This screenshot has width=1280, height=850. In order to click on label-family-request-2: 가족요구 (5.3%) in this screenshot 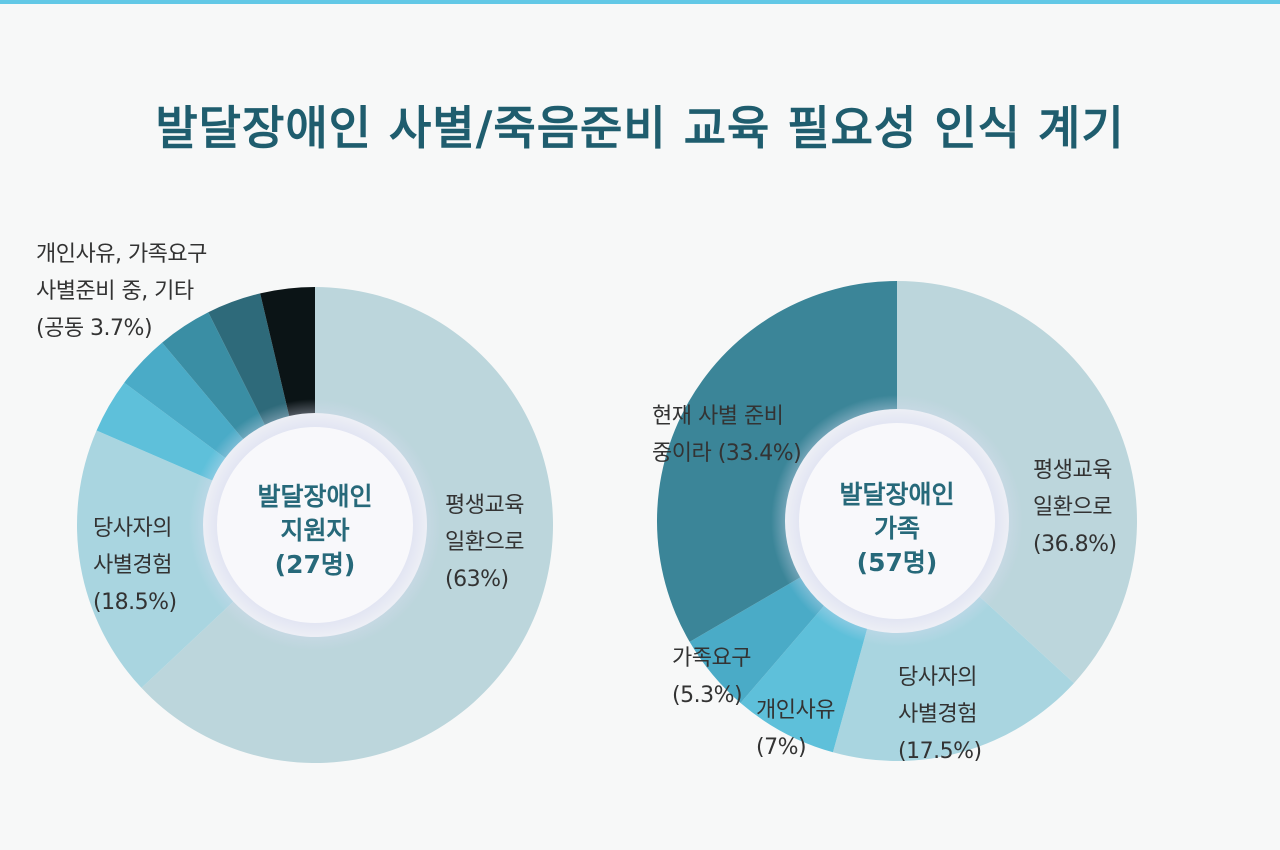, I will do `click(711, 677)`.